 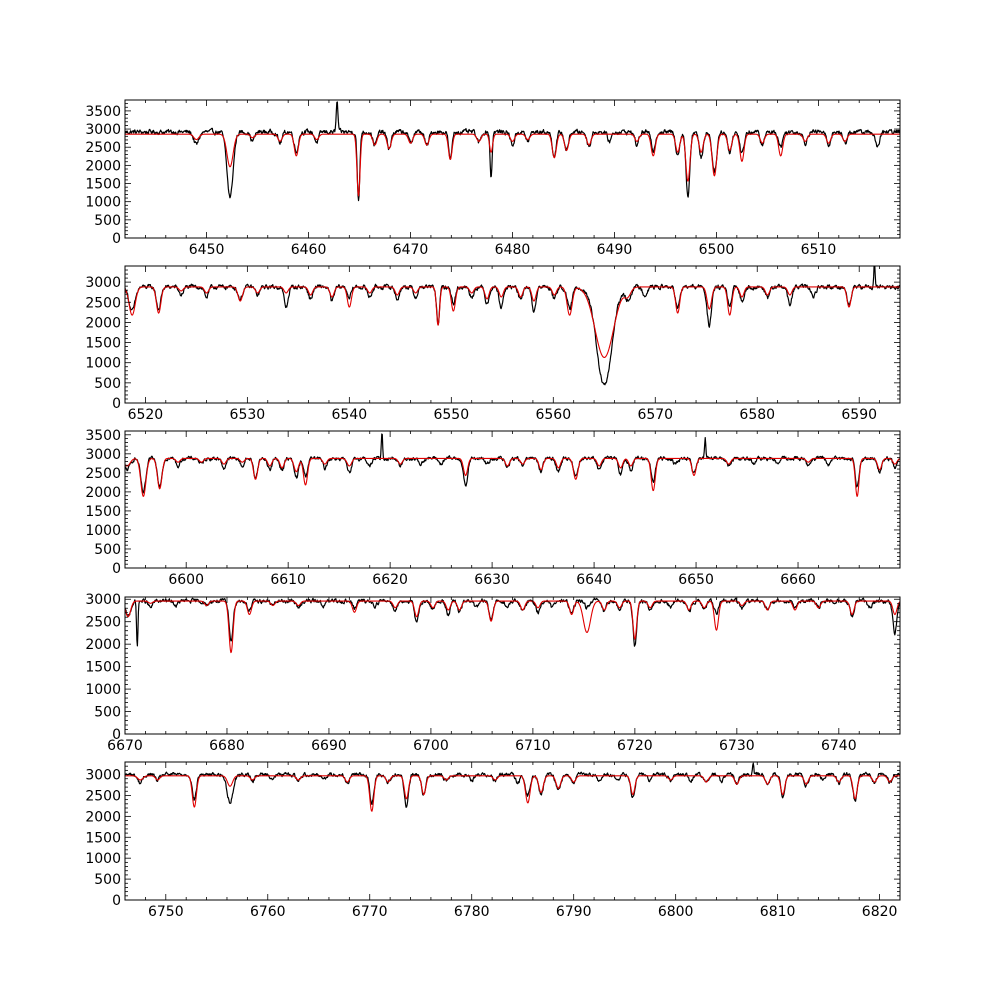 I want to click on x-tick-label: 6690, so click(x=329, y=746).